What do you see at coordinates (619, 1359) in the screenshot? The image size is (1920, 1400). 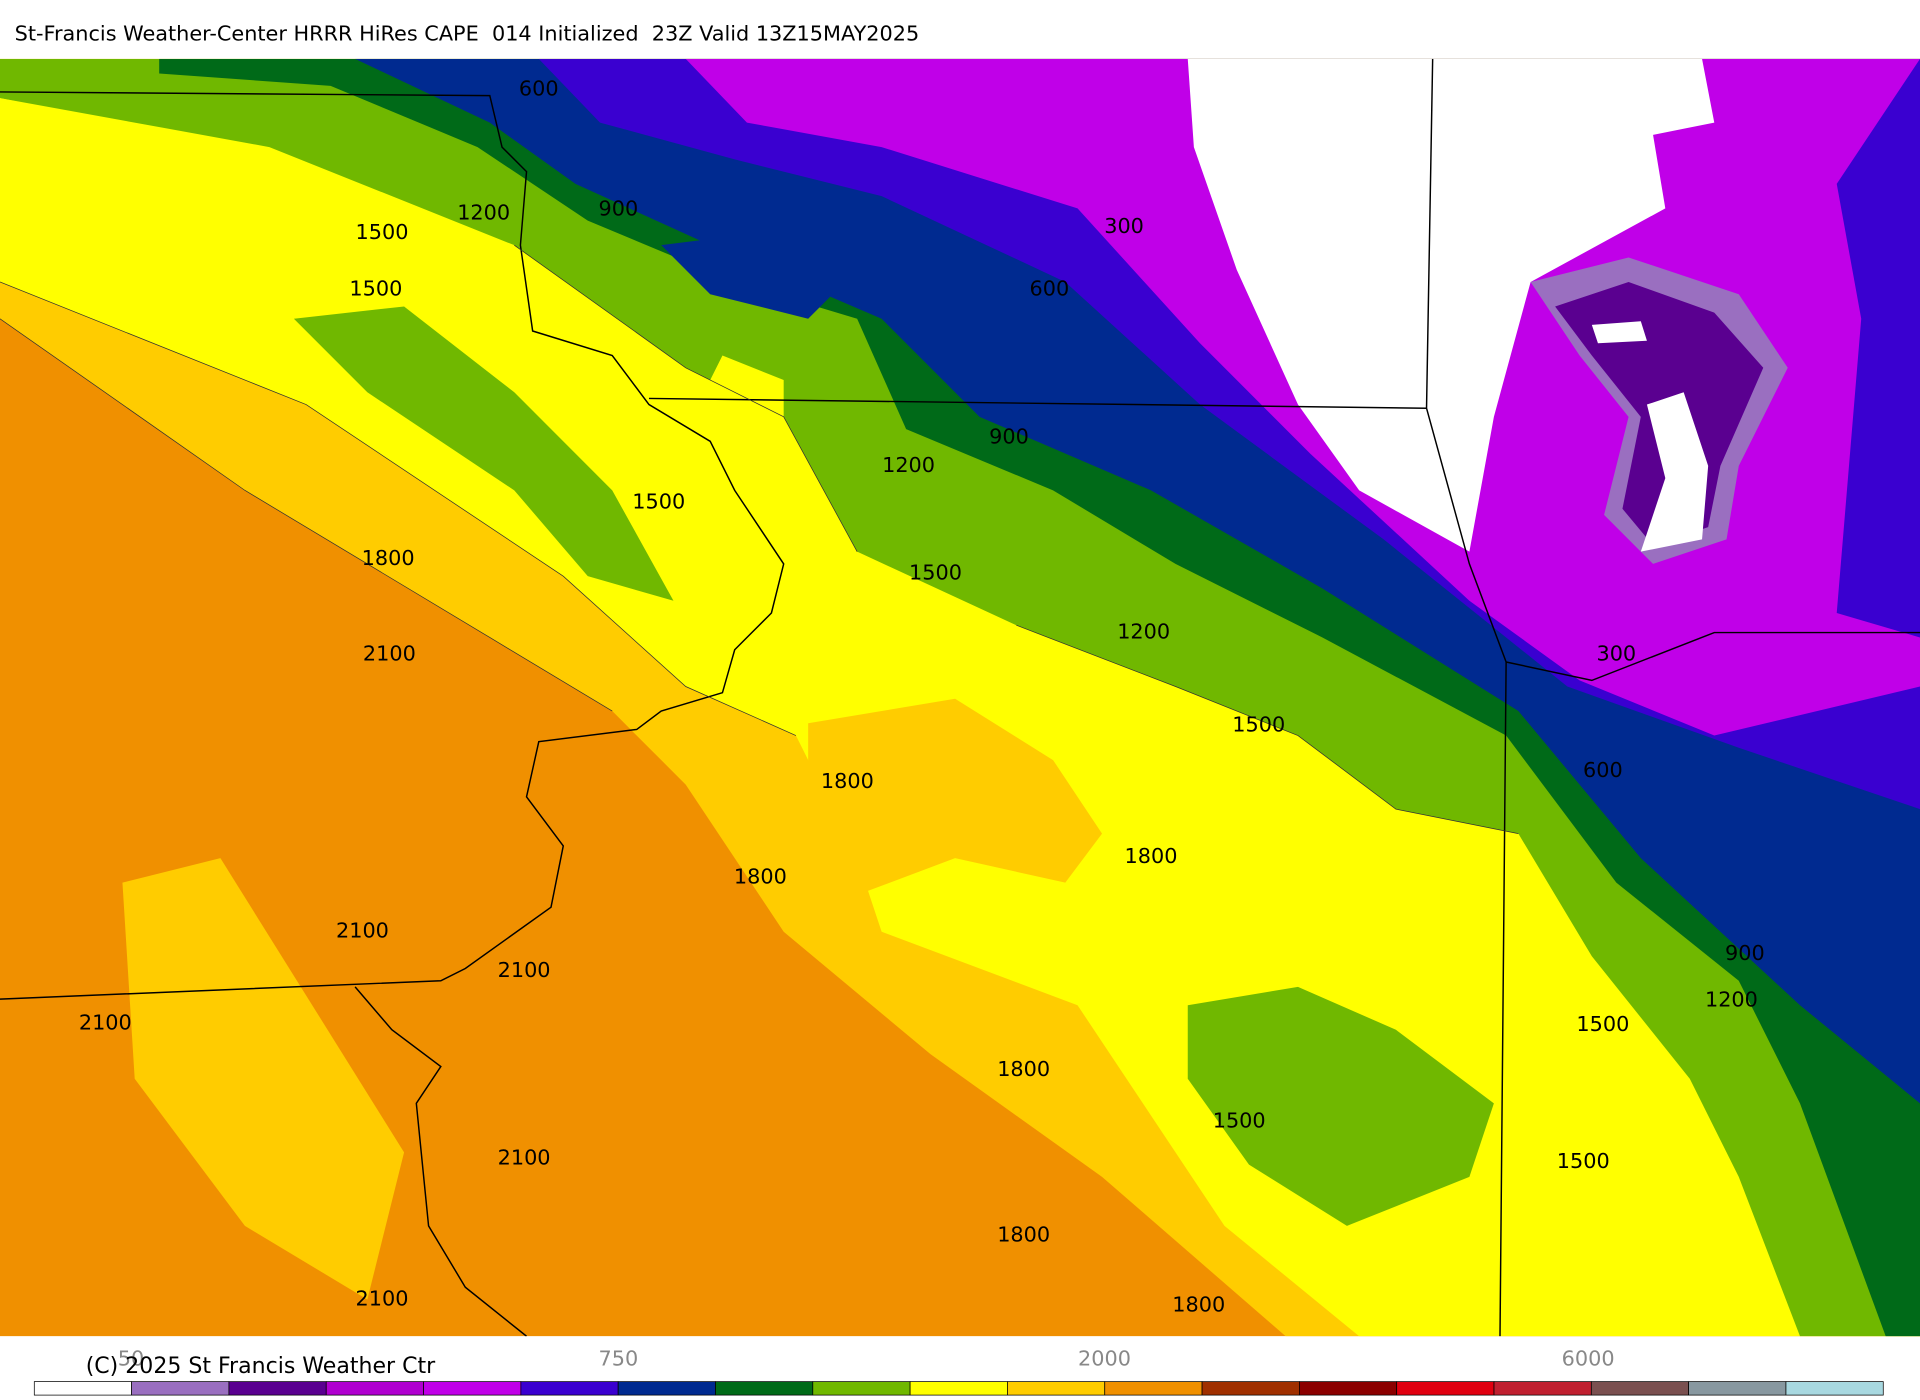 I see `colorbar-label: 750` at bounding box center [619, 1359].